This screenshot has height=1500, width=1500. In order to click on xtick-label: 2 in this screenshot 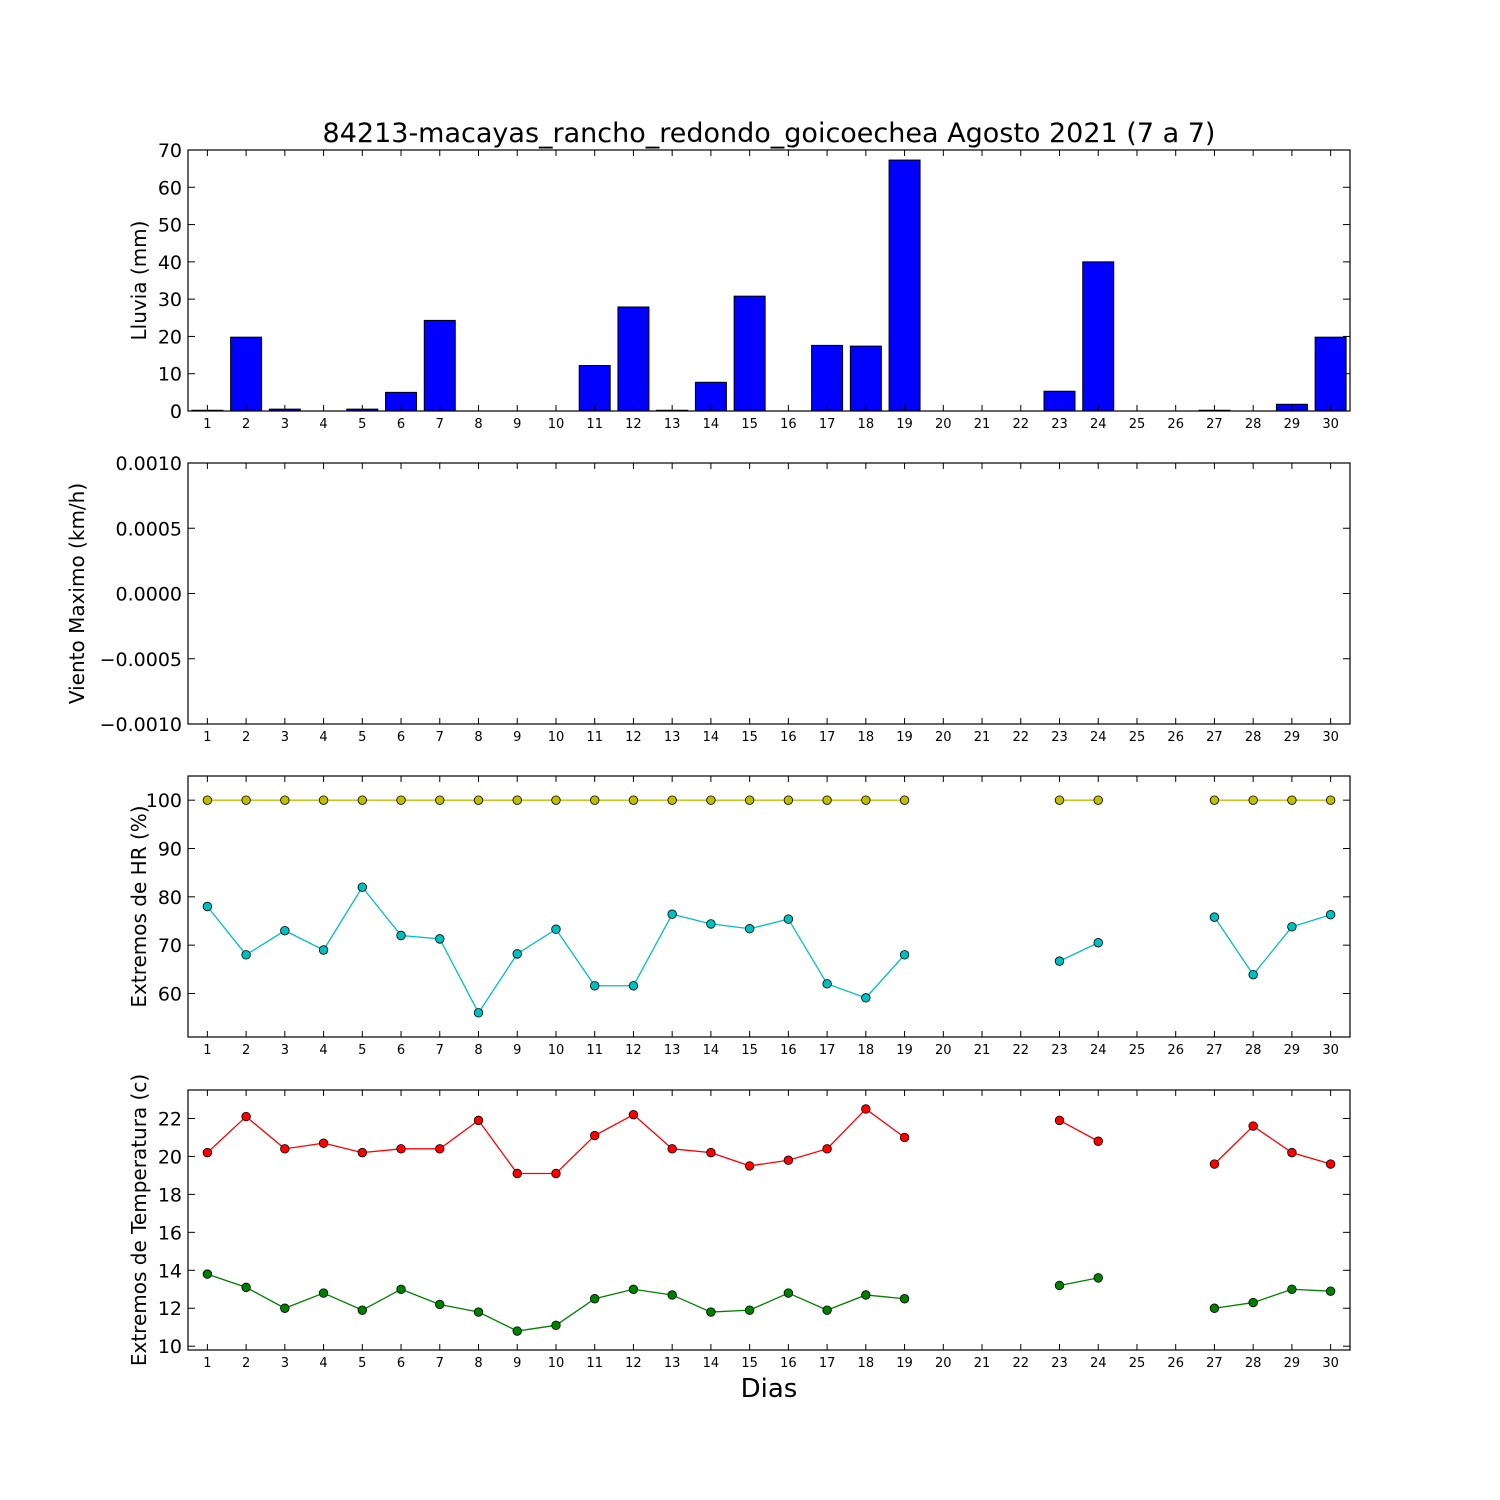, I will do `click(246, 1050)`.